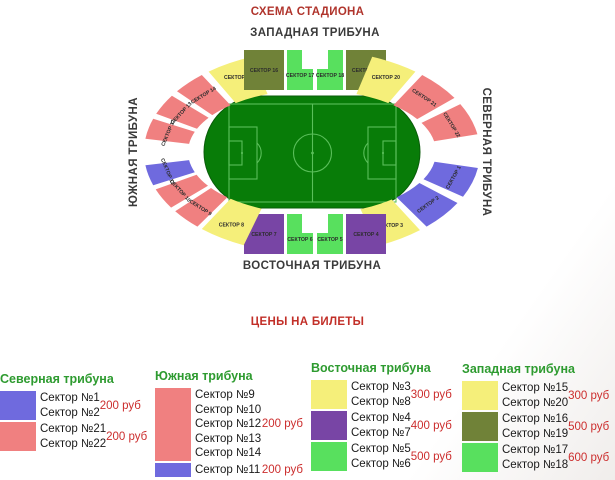 This screenshot has width=615, height=480. I want to click on sector-label: СЕКТОР 3, so click(390, 226).